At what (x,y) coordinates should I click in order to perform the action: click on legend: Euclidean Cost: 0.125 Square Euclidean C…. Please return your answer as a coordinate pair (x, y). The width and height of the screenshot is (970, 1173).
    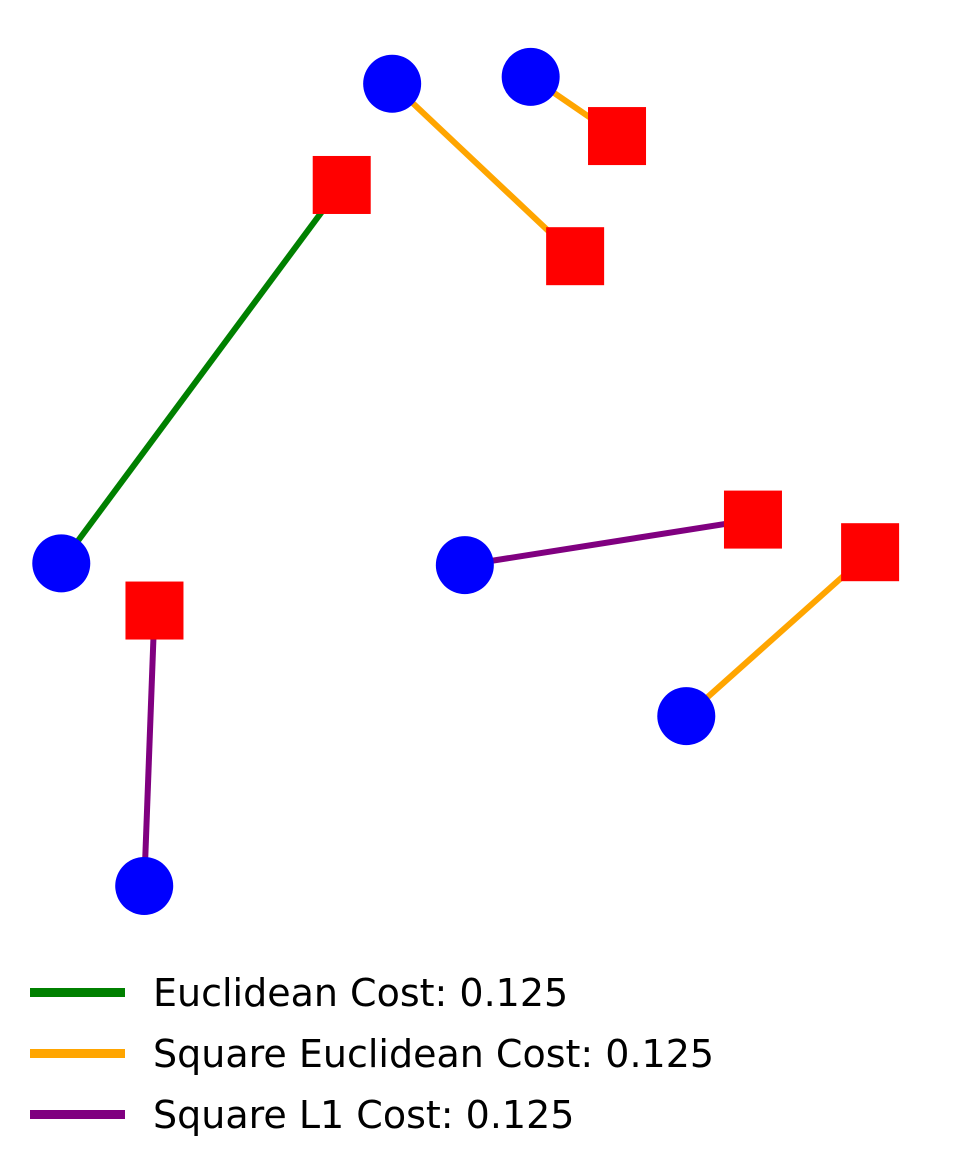
    Looking at the image, I should click on (372, 1053).